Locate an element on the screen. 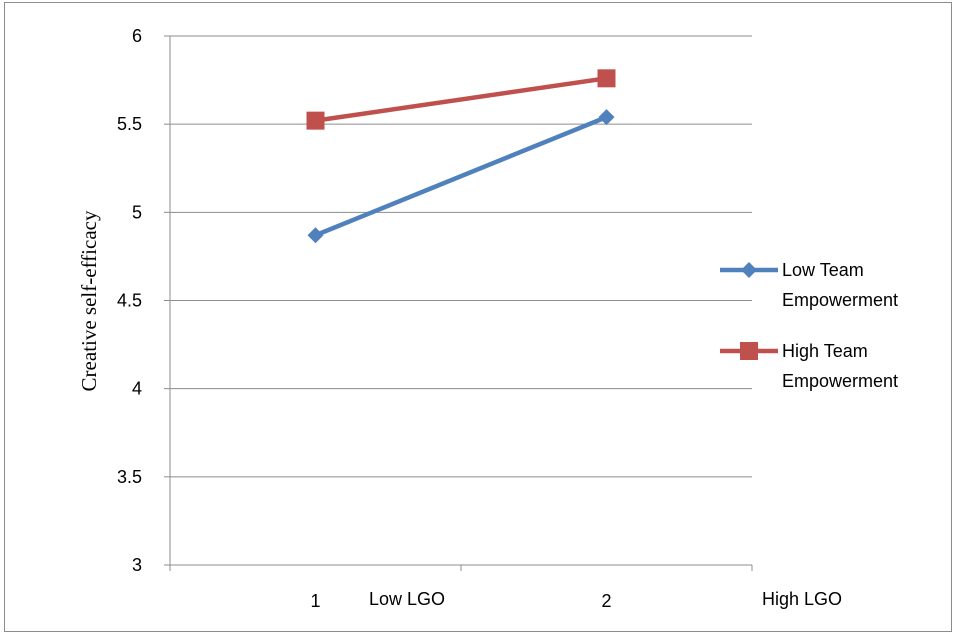 The width and height of the screenshot is (958, 639). y-tick-label: 4 is located at coordinates (137, 389).